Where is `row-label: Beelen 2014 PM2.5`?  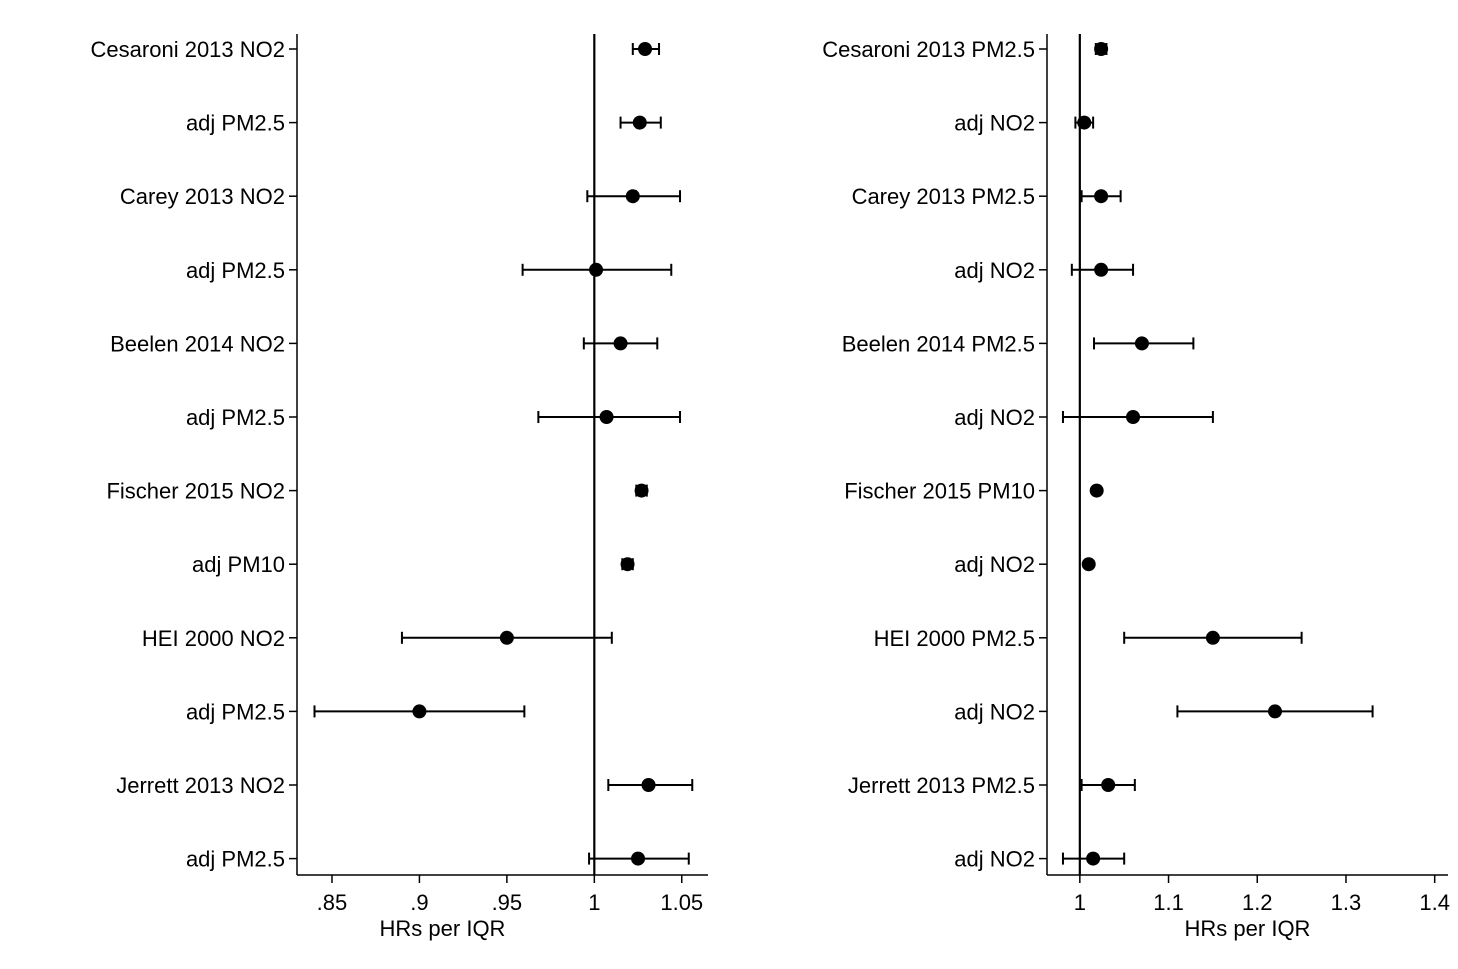
row-label: Beelen 2014 PM2.5 is located at coordinates (938, 343).